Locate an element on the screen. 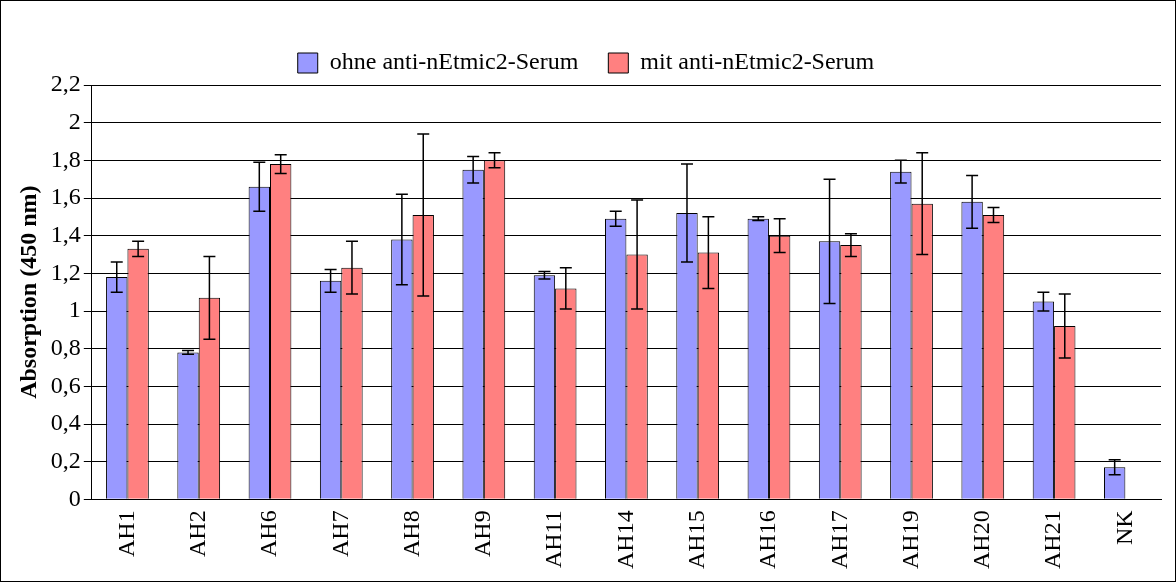 The width and height of the screenshot is (1176, 582). x-tick-label: AH9 is located at coordinates (482, 534).